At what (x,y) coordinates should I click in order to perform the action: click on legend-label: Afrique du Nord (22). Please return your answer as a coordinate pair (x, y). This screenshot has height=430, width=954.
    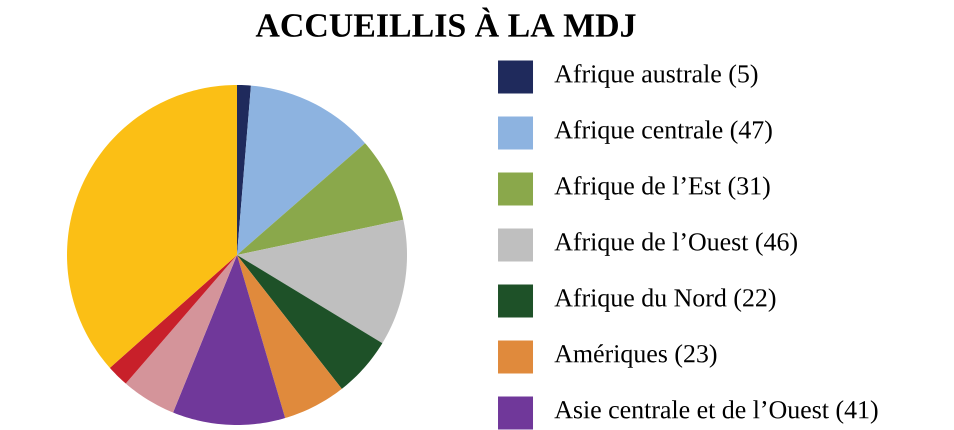
    Looking at the image, I should click on (665, 300).